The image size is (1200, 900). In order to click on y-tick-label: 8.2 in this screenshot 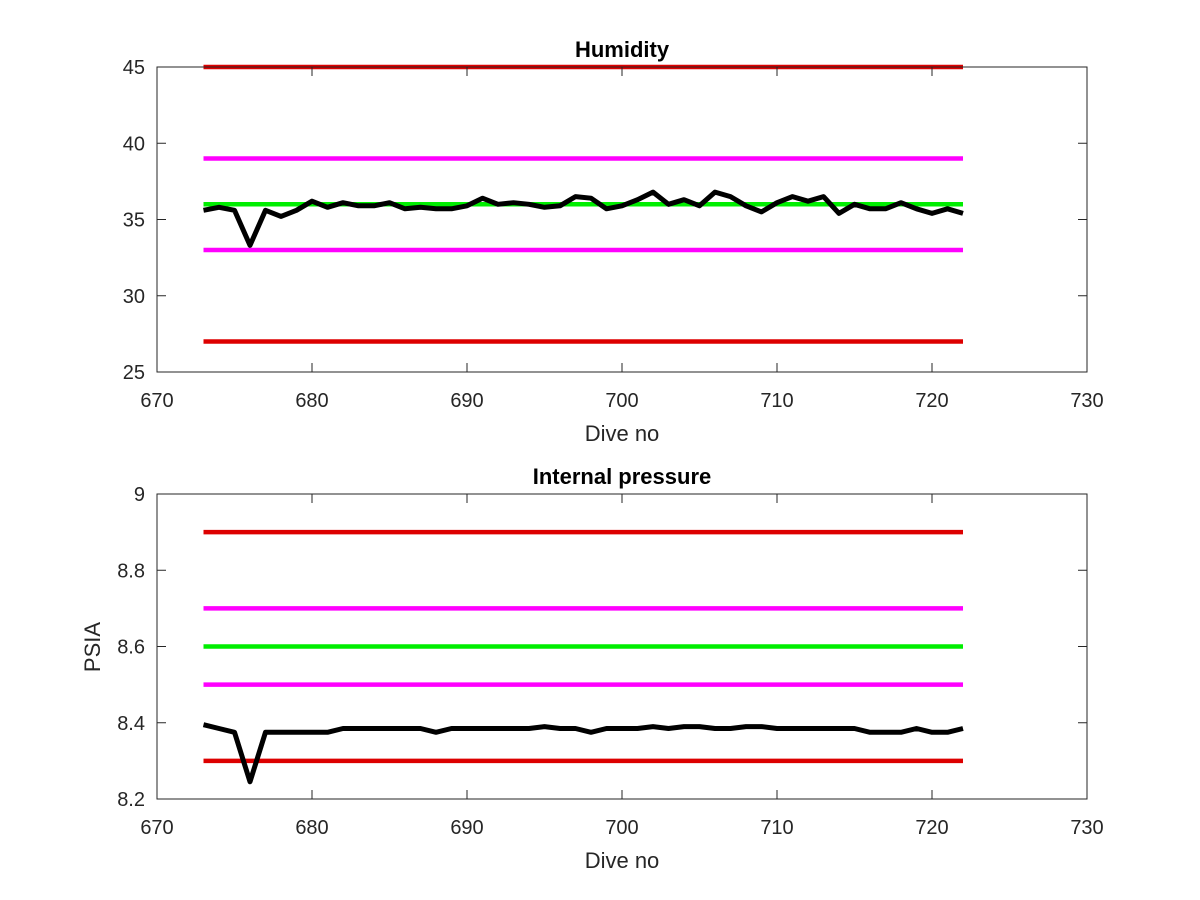, I will do `click(131, 800)`.